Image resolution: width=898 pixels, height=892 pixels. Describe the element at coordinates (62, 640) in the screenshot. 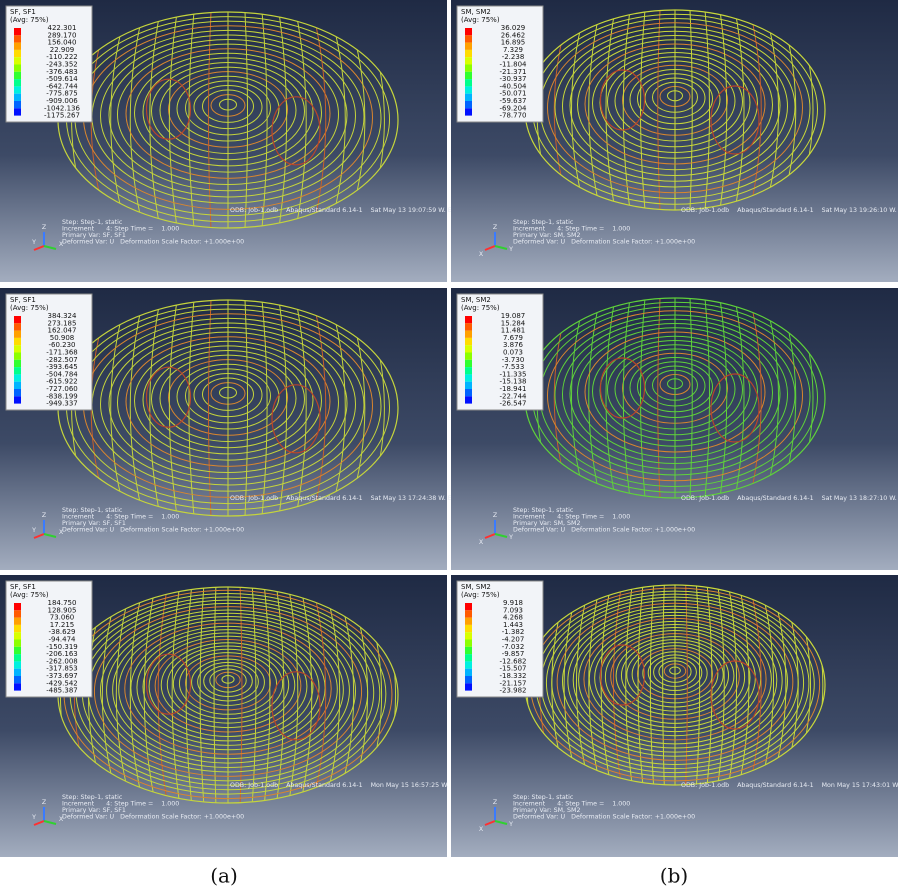

I see `legend-value: -94.474` at that location.